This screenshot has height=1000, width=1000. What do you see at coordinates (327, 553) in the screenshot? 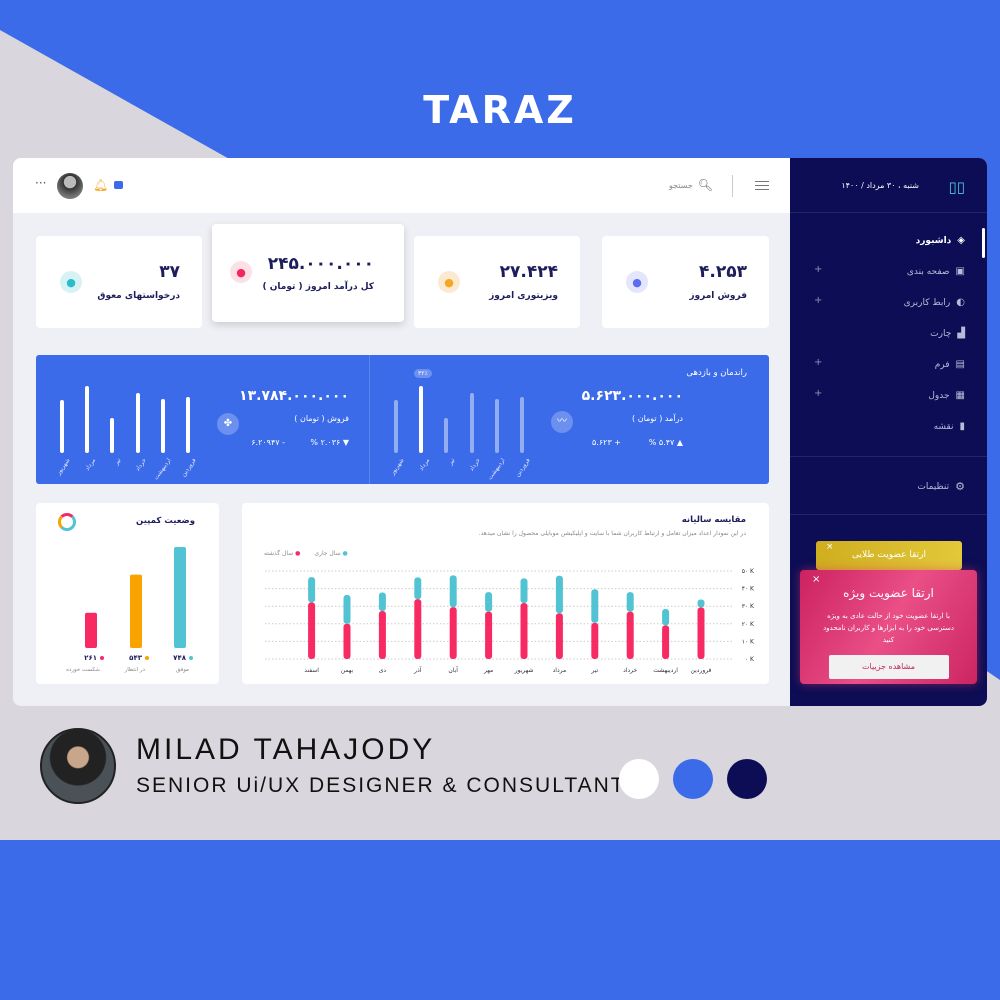
I see `legend-label: سال جاری` at bounding box center [327, 553].